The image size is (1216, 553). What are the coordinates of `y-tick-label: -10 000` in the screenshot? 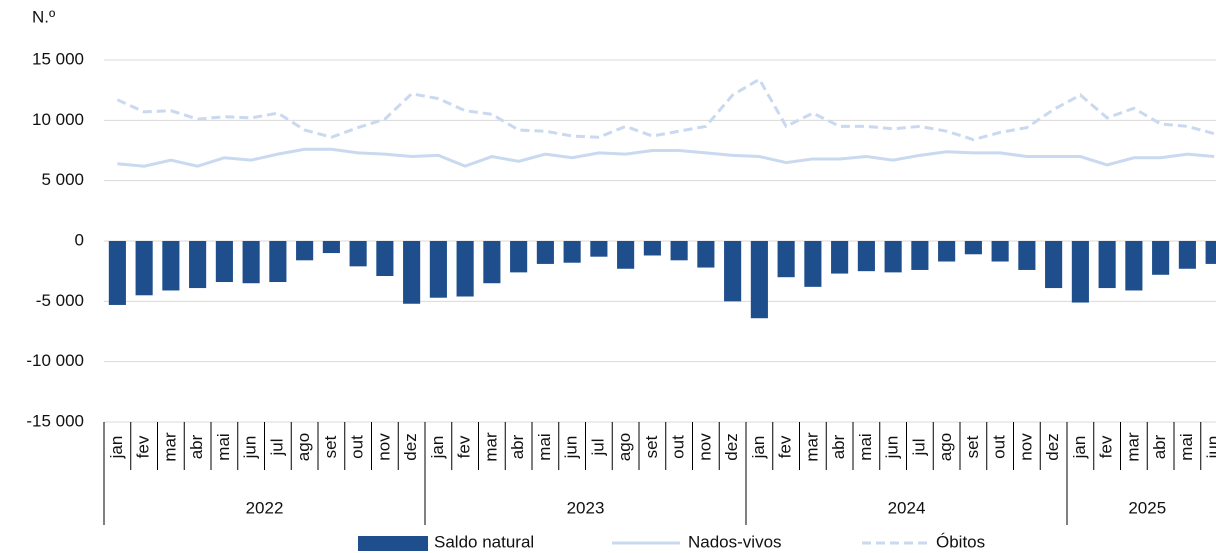 It's located at (55, 360).